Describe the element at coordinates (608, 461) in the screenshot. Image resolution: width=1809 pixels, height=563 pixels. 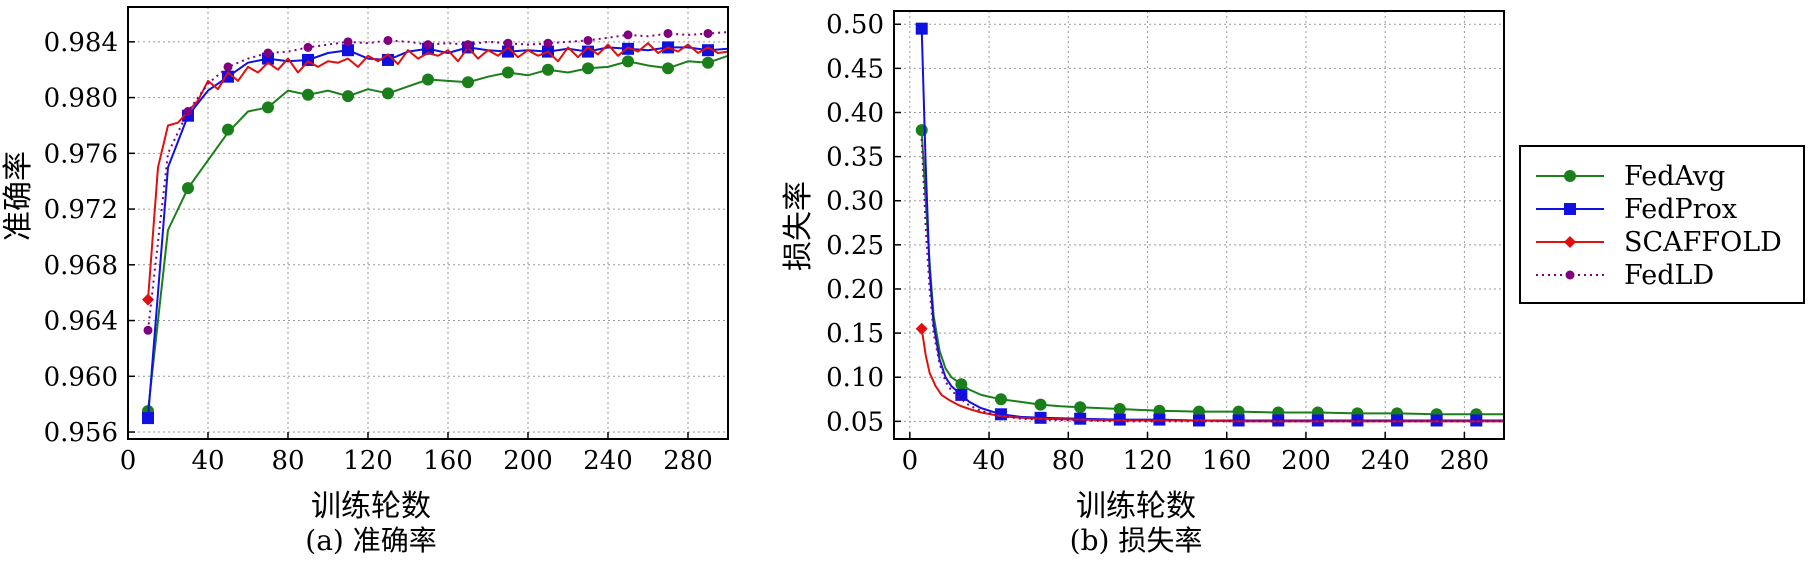
I see `accuracy-x-tick-label: 240` at that location.